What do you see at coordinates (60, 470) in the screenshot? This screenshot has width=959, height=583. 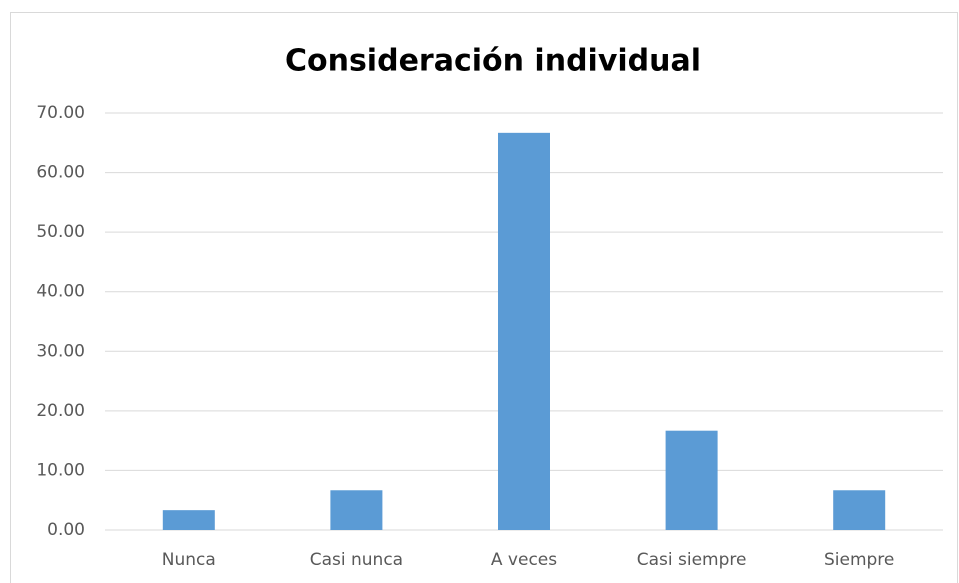 I see `y-tick-label: 10.00` at bounding box center [60, 470].